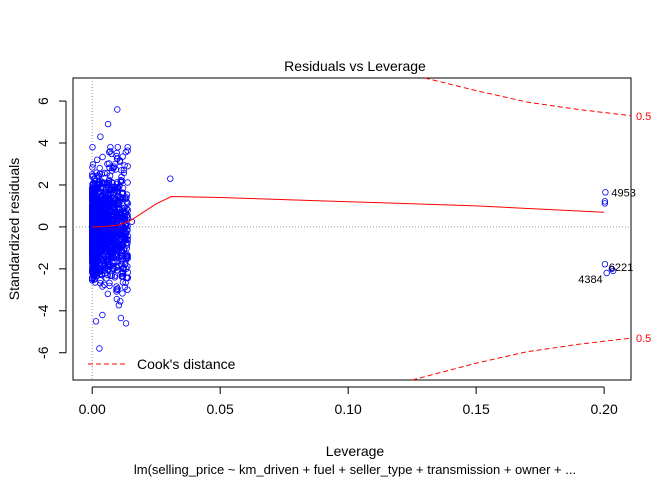 The height and width of the screenshot is (480, 672). Describe the element at coordinates (43, 143) in the screenshot. I see `y-tick-label: 4` at that location.